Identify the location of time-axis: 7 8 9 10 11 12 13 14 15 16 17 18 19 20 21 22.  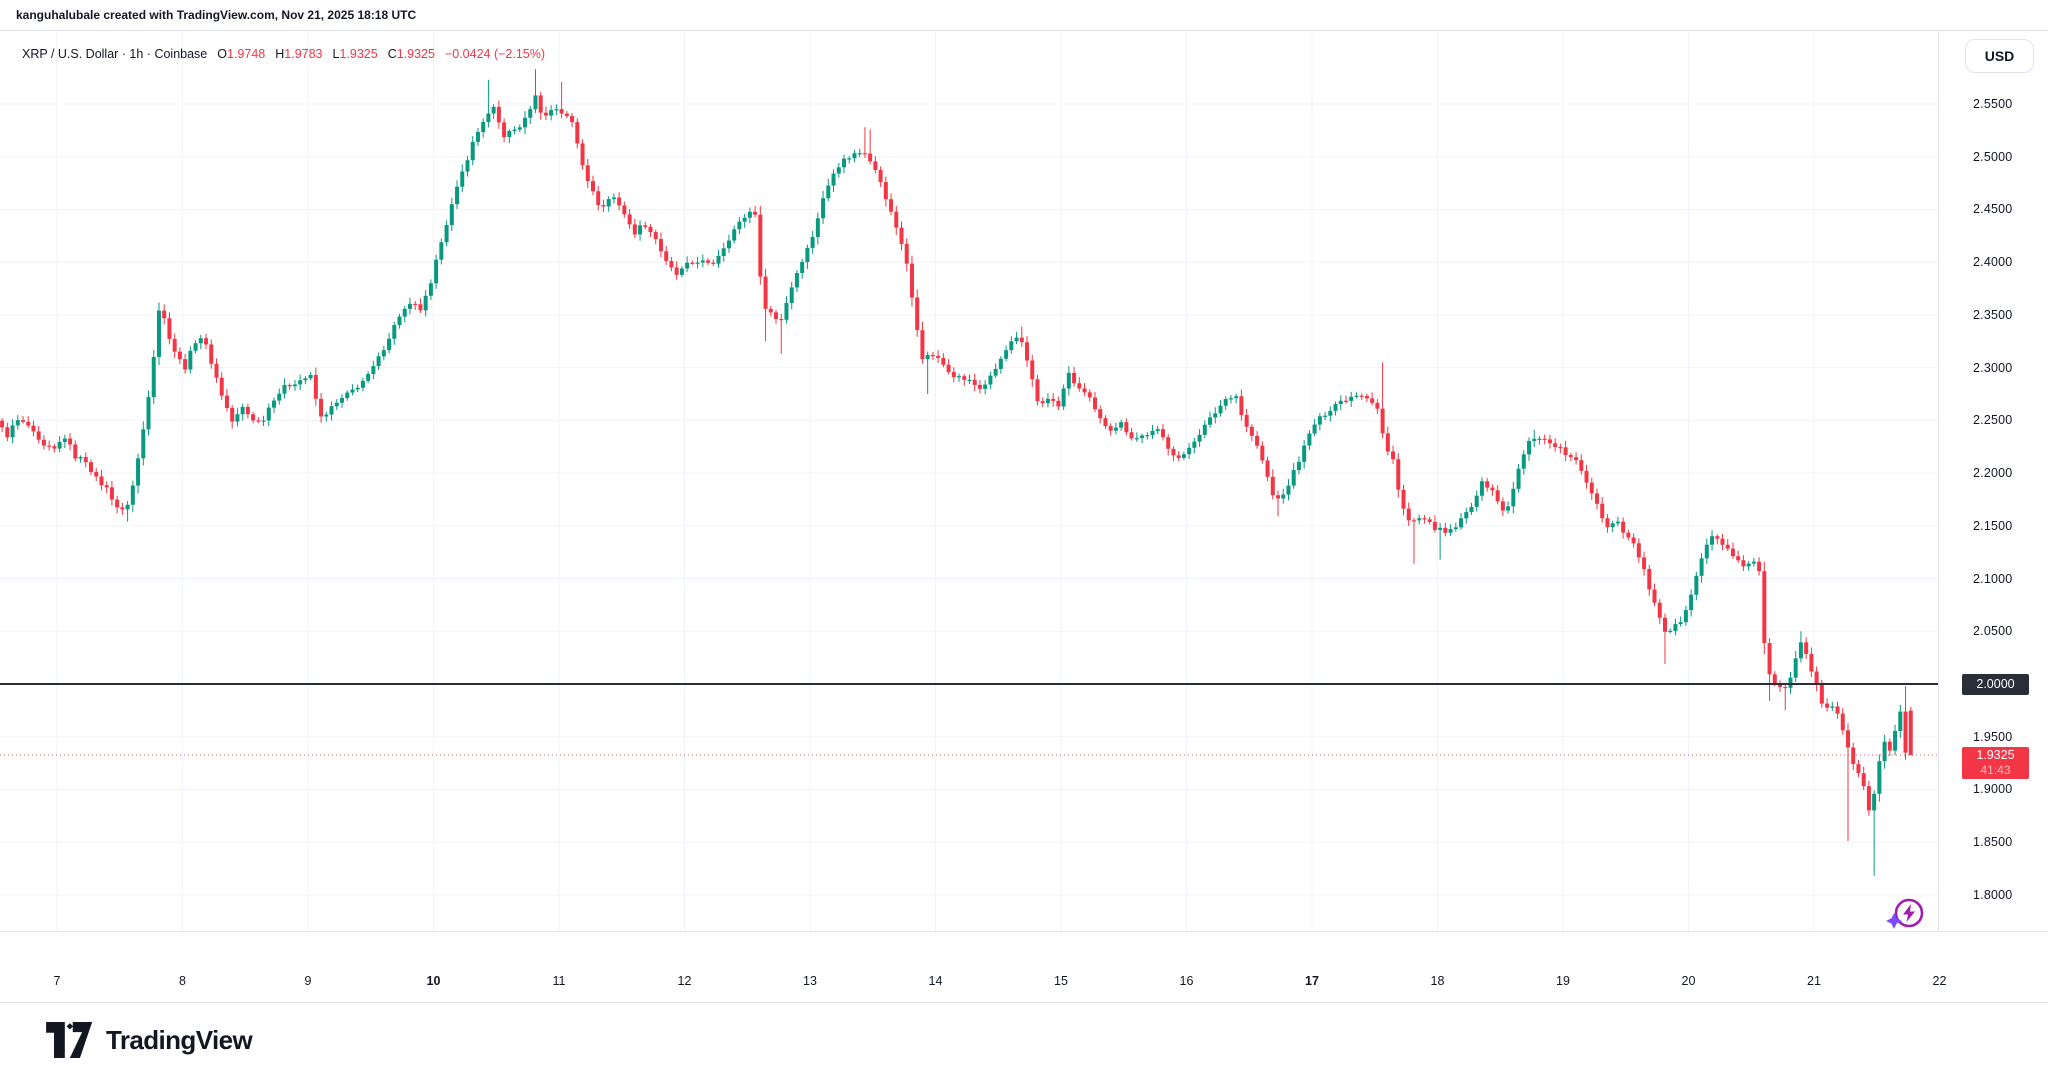
(1024, 967).